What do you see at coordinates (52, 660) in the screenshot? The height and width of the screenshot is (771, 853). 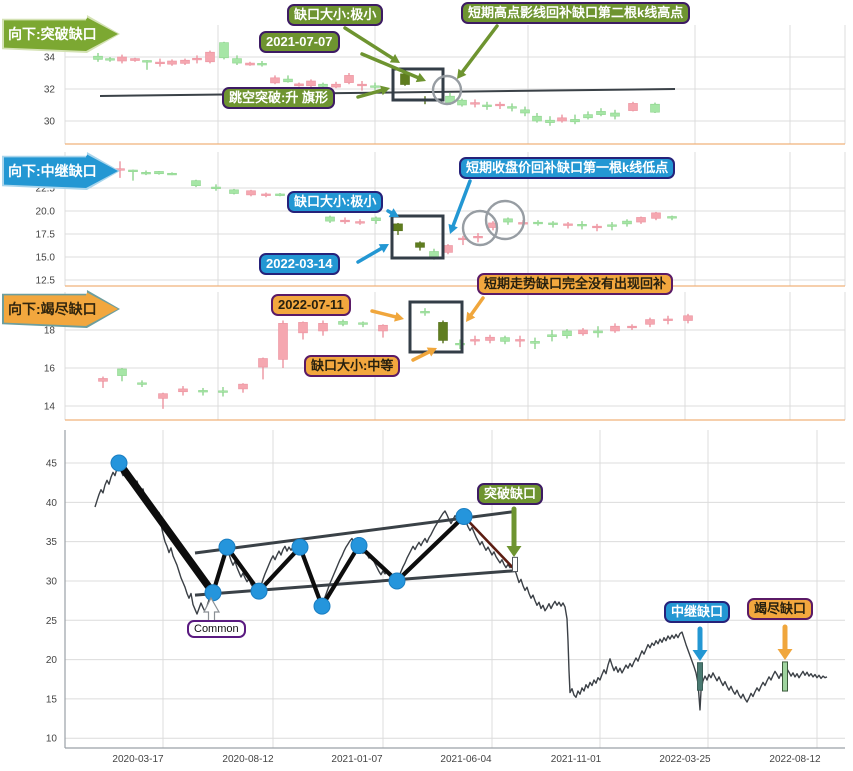 I see `y-tick-label: 20` at bounding box center [52, 660].